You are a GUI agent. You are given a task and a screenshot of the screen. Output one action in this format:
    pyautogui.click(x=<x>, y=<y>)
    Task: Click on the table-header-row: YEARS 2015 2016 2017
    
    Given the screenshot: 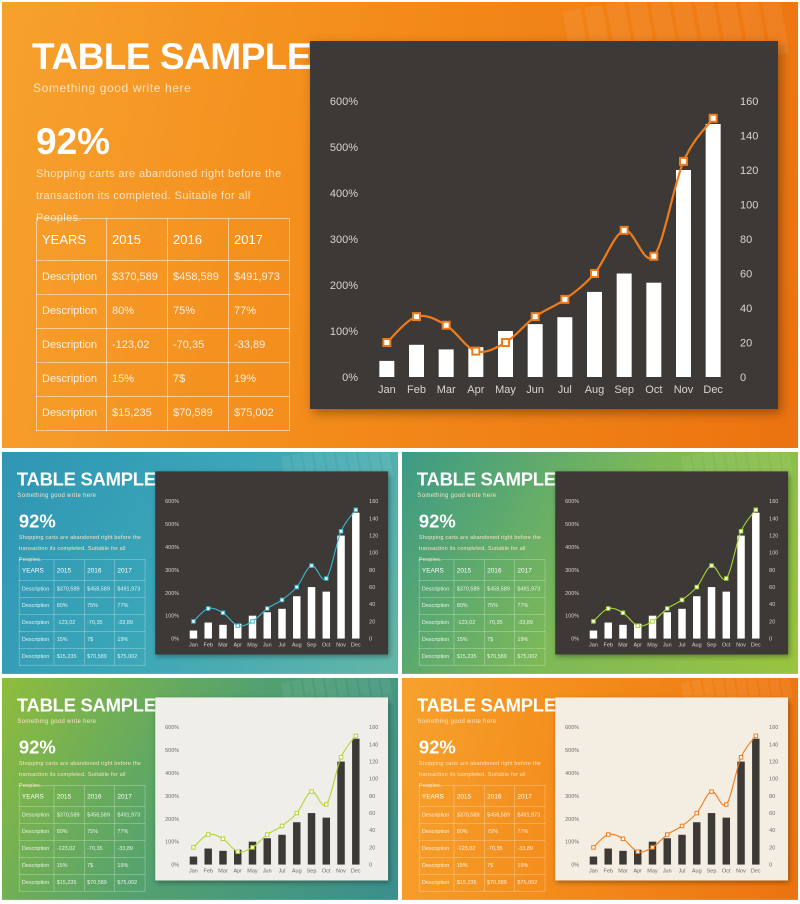 What is the action you would take?
    pyautogui.click(x=482, y=570)
    